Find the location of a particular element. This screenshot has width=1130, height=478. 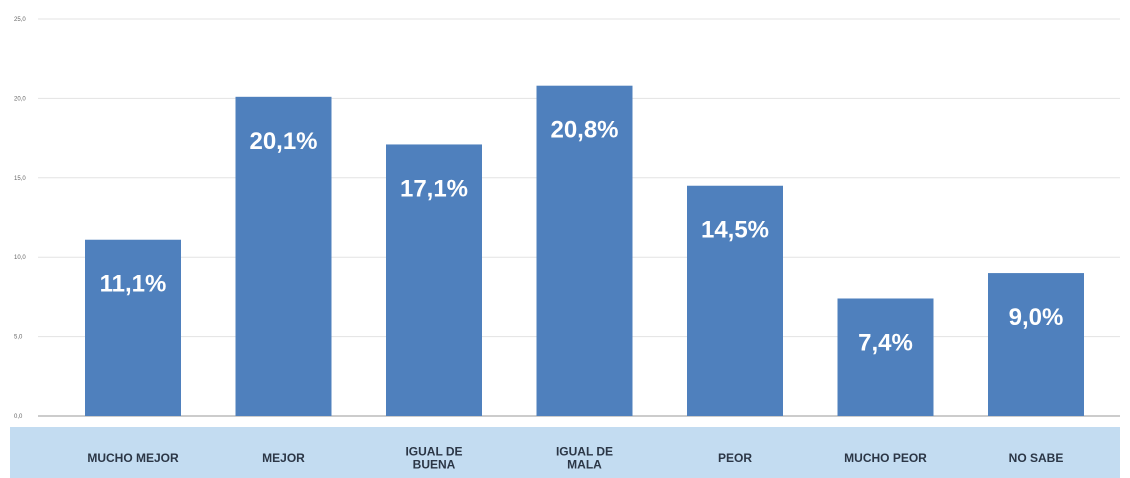

data-label: 7,4% is located at coordinates (885, 342).